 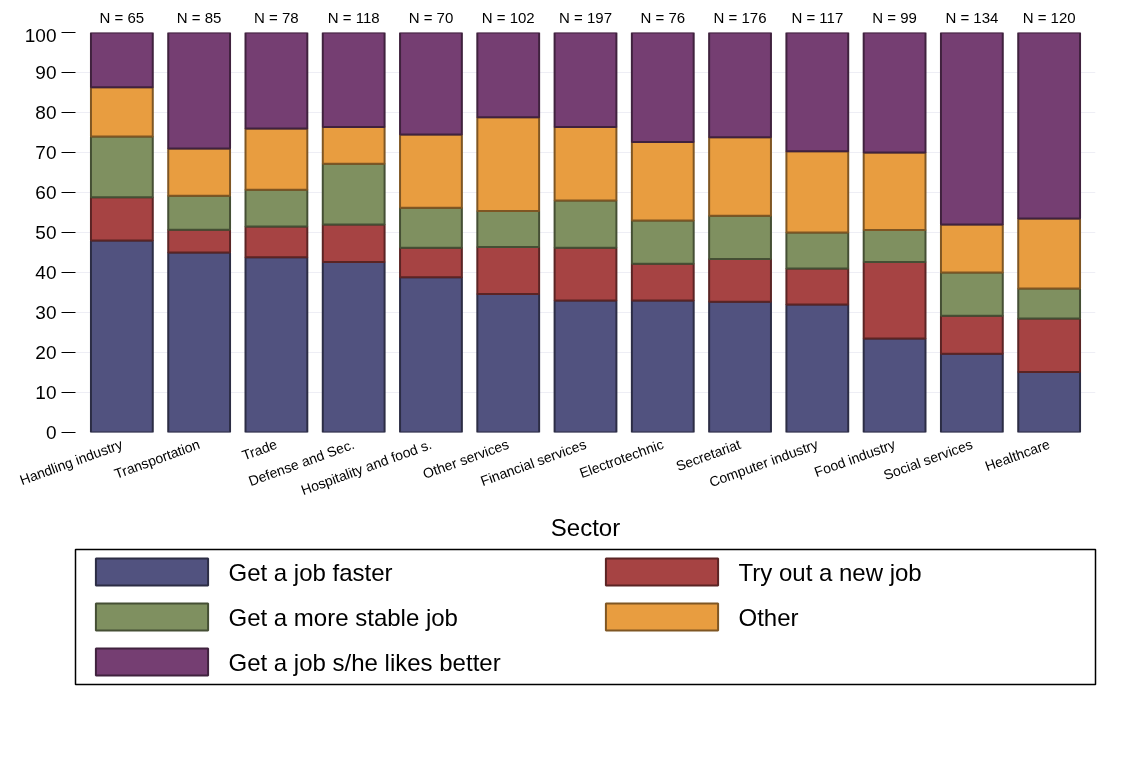 What do you see at coordinates (199, 17) in the screenshot?
I see `annotation: N = 85` at bounding box center [199, 17].